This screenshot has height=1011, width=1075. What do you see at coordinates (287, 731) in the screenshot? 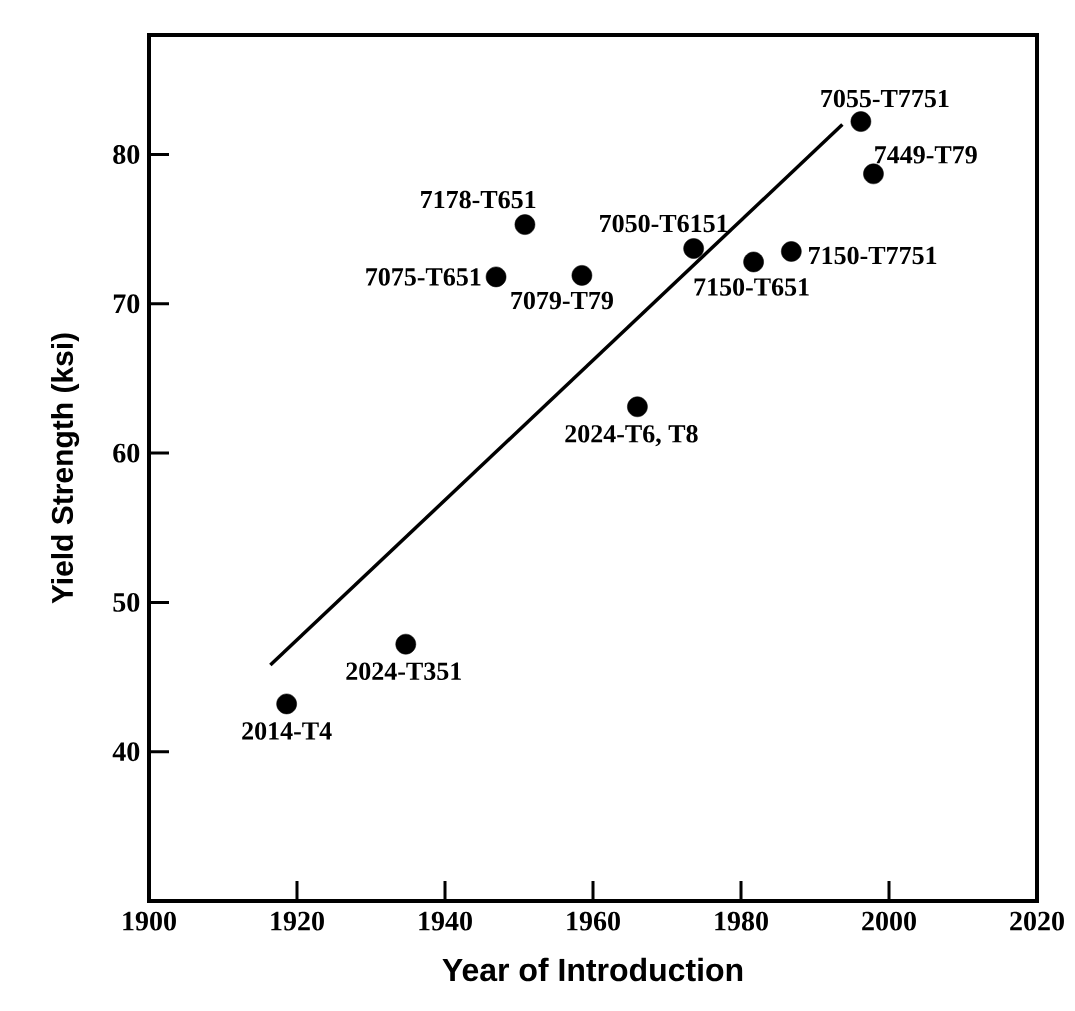
I see `annotation: 2014-T4` at bounding box center [287, 731].